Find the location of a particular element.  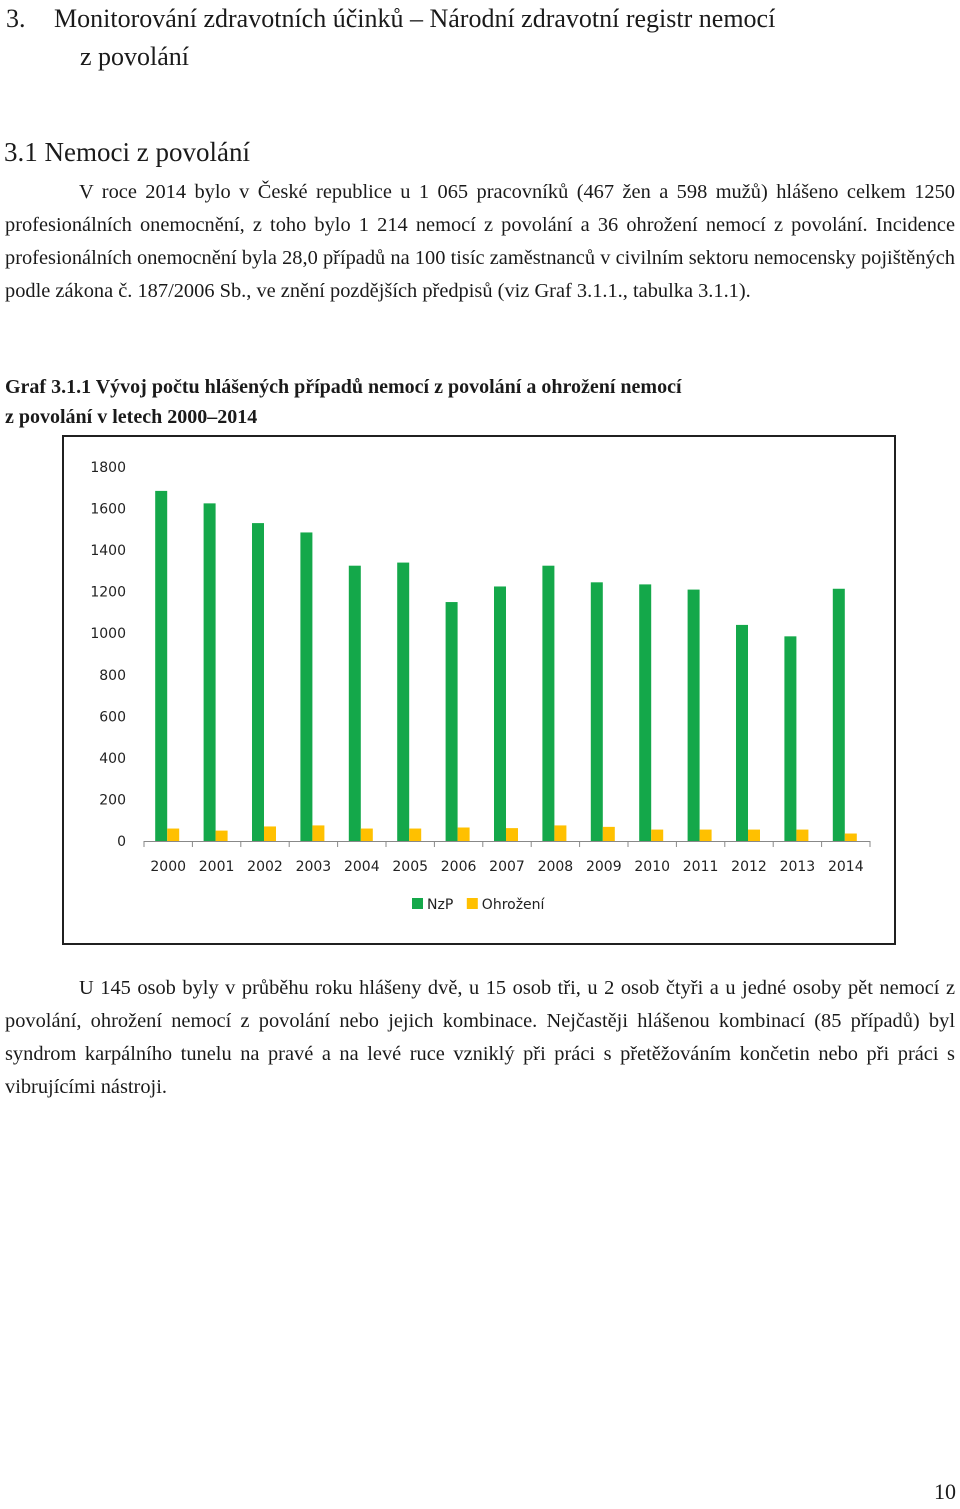

x-tick-label: 2013 is located at coordinates (798, 867).